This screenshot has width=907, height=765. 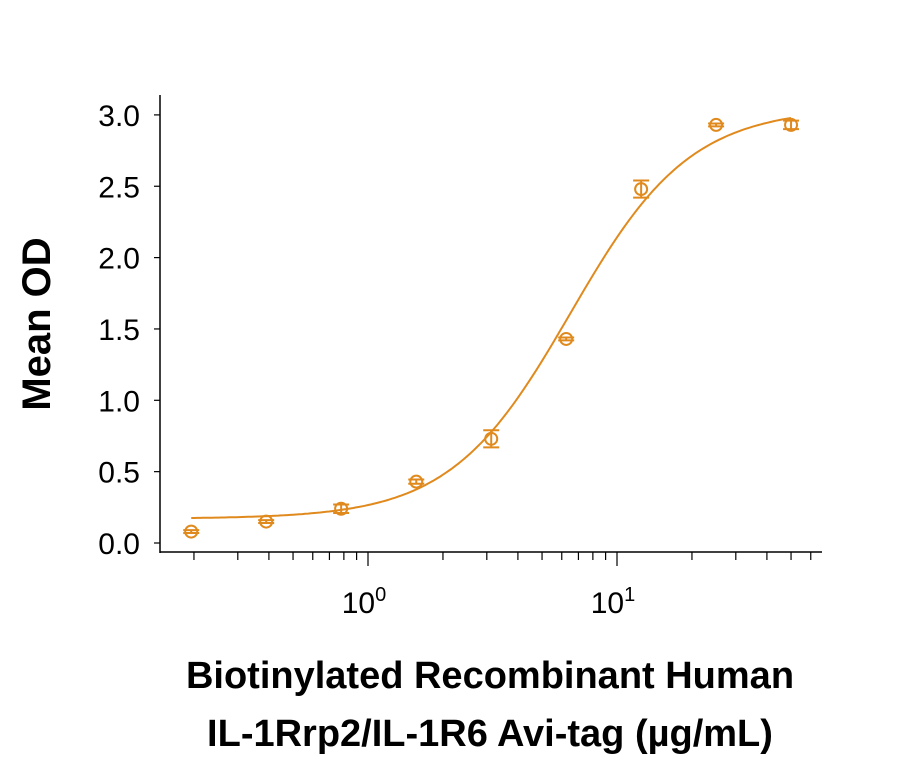 What do you see at coordinates (119, 259) in the screenshot?
I see `y-tick-label: 2.0` at bounding box center [119, 259].